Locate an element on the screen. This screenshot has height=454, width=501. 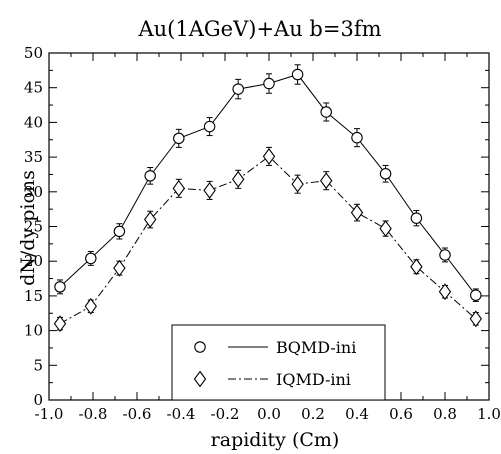
y-tick-label: 15 is located at coordinates (33, 296).